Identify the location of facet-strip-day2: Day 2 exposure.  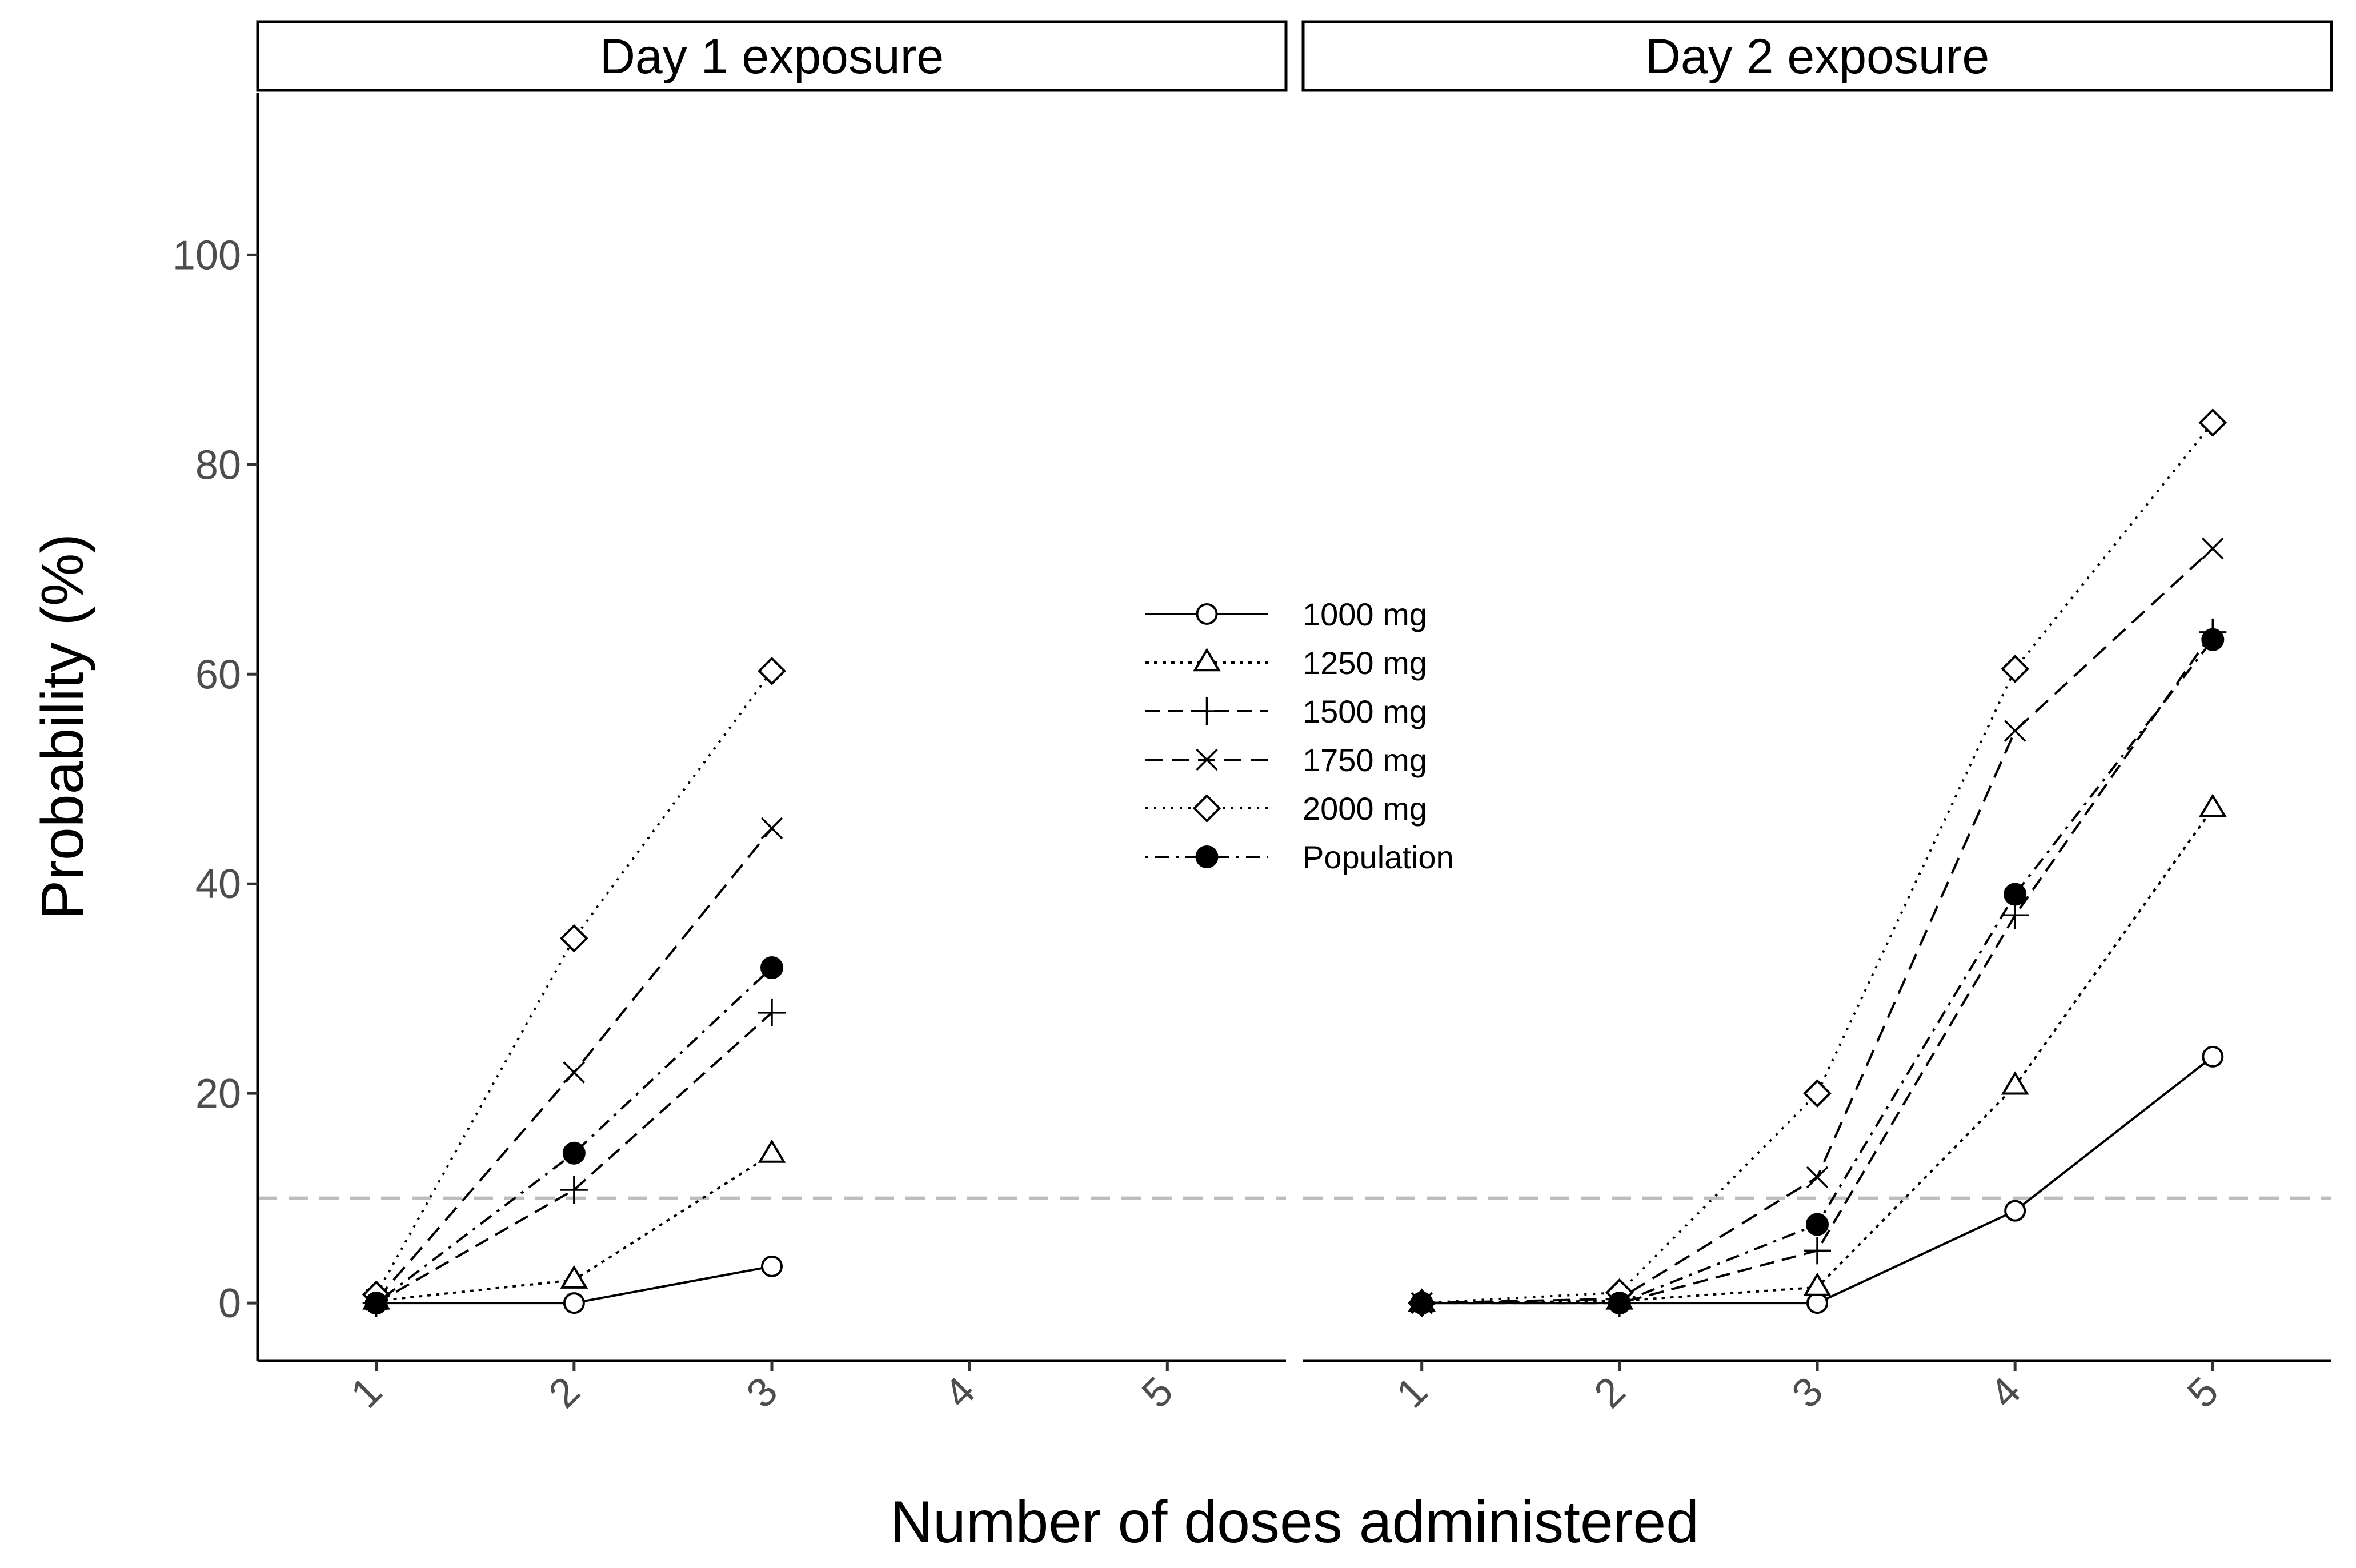
(1817, 56).